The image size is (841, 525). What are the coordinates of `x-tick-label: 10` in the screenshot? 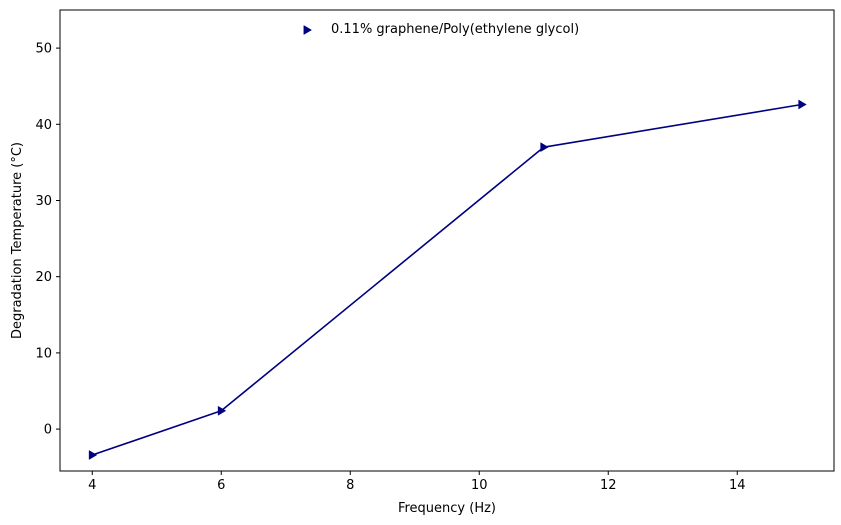 It's located at (479, 485).